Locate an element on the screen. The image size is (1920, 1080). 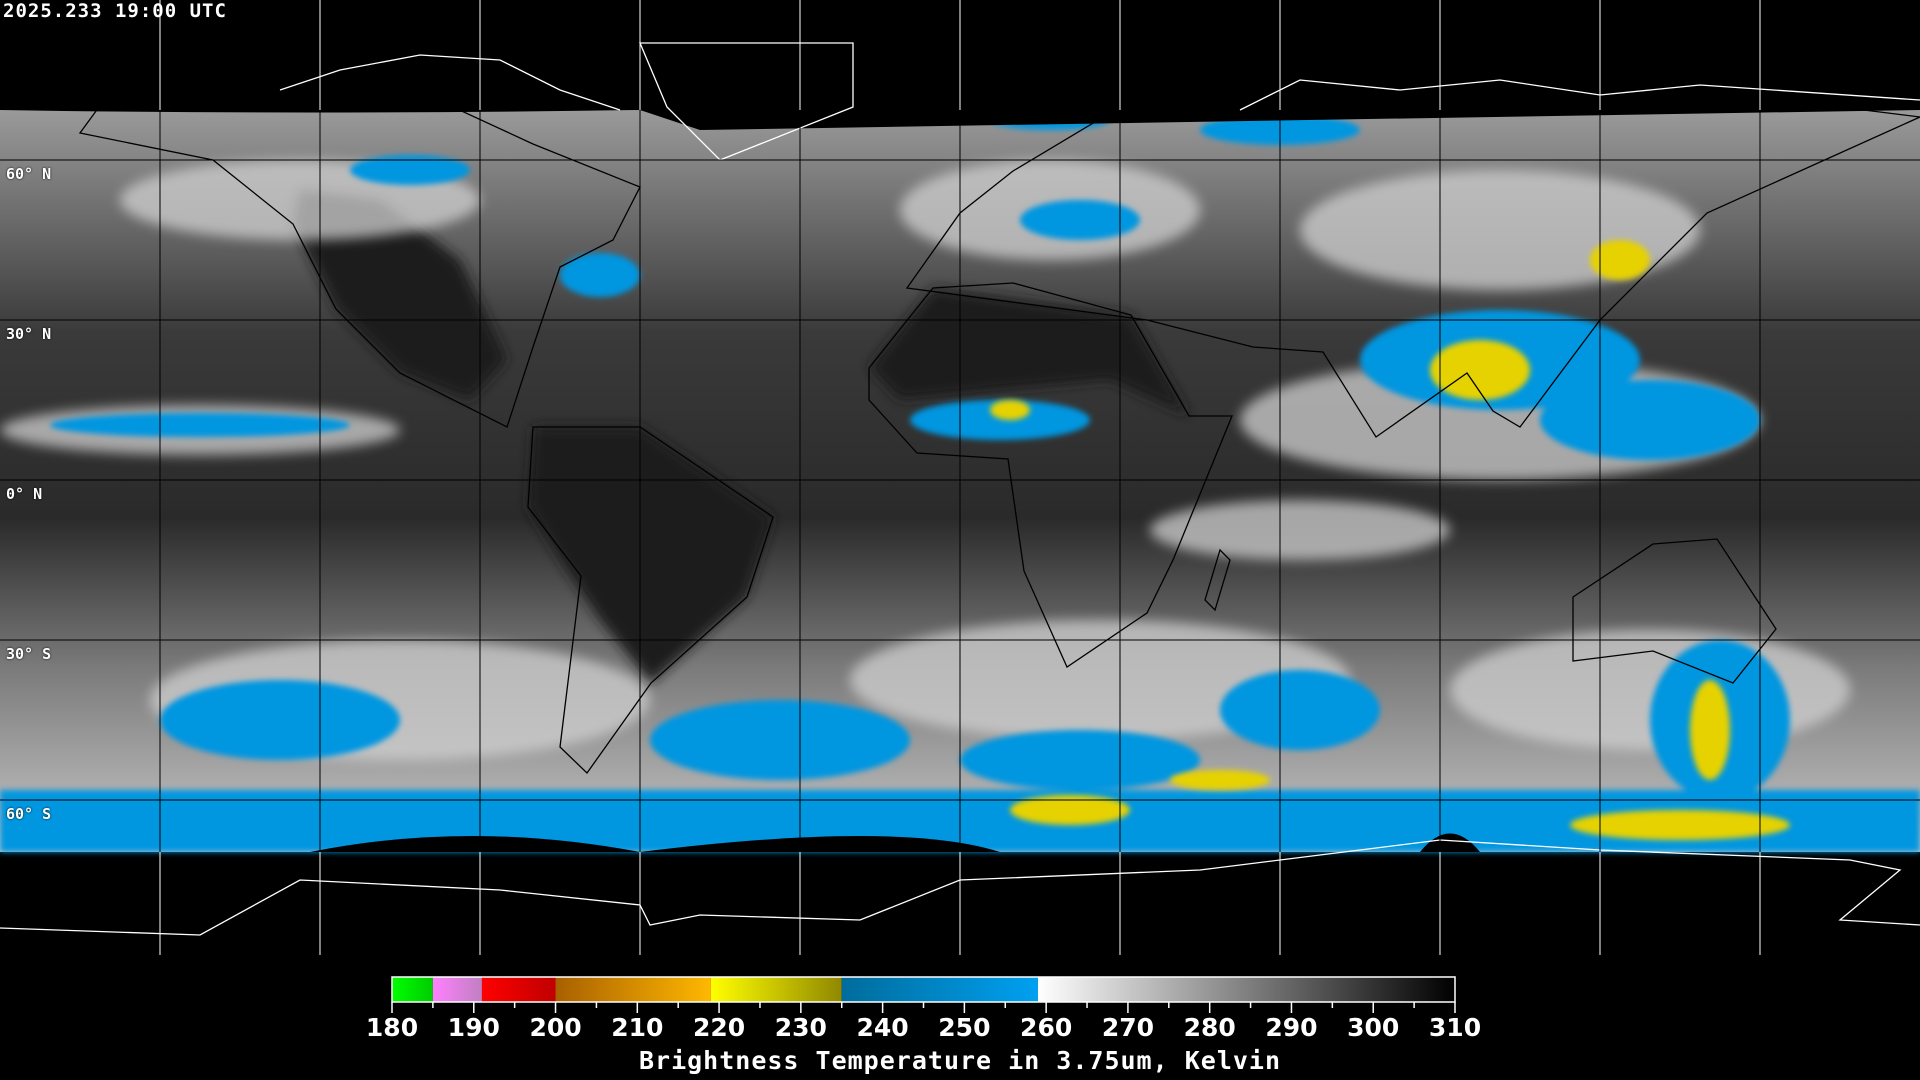
coastline-south-america is located at coordinates (650, 600).